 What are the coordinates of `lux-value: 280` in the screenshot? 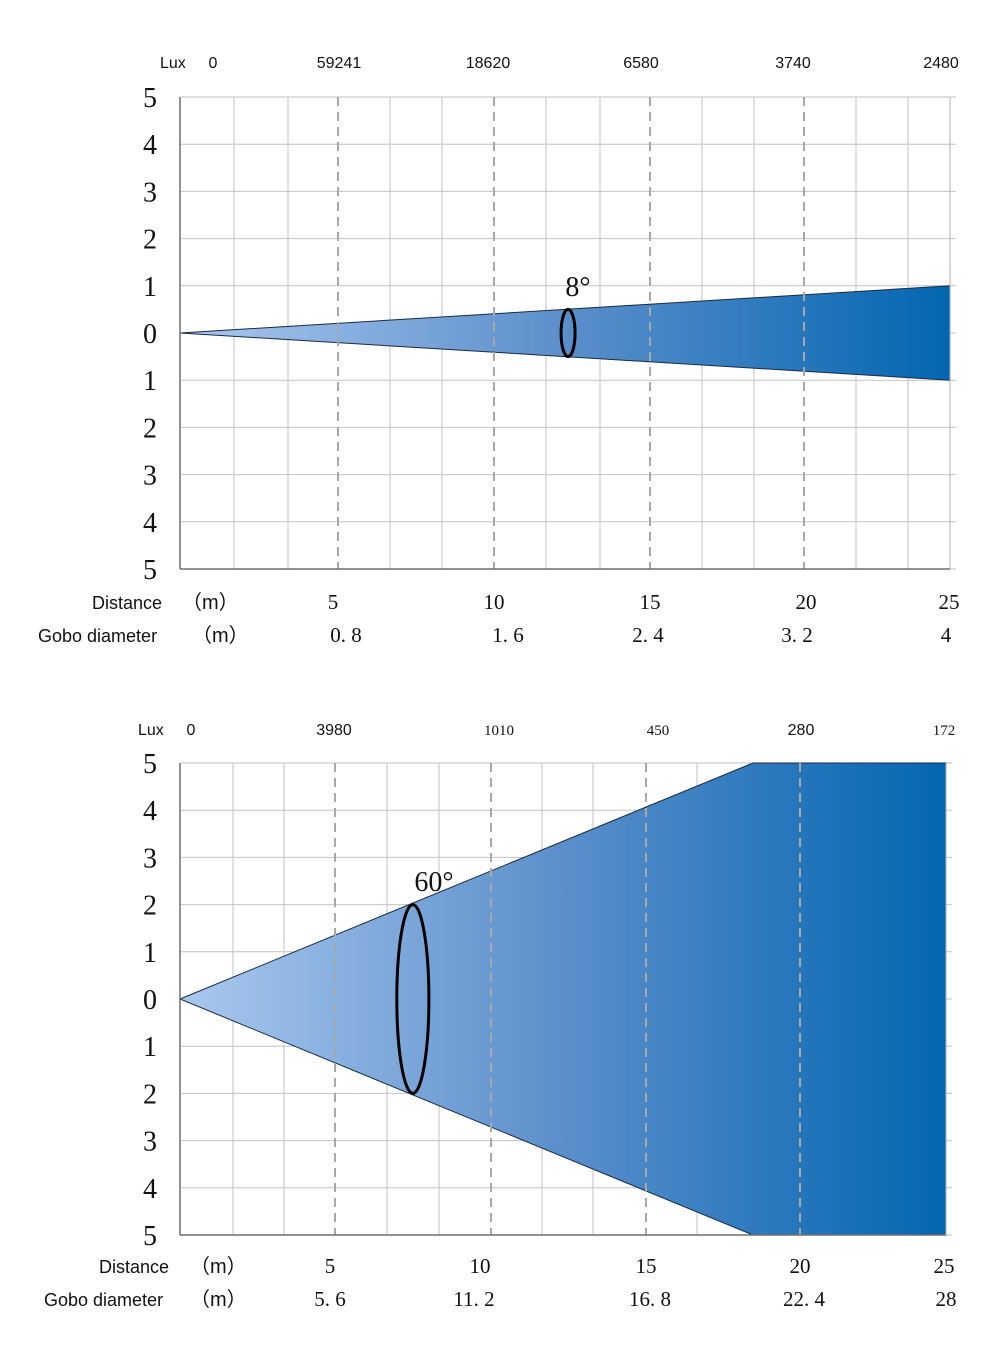 It's located at (801, 730).